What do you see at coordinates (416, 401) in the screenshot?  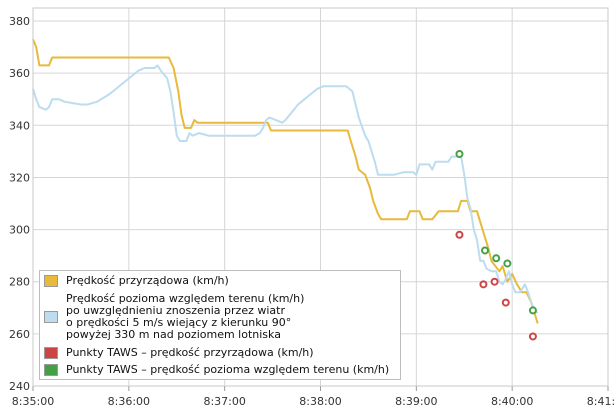 I see `x-tick-label: 8:39:00` at bounding box center [416, 401].